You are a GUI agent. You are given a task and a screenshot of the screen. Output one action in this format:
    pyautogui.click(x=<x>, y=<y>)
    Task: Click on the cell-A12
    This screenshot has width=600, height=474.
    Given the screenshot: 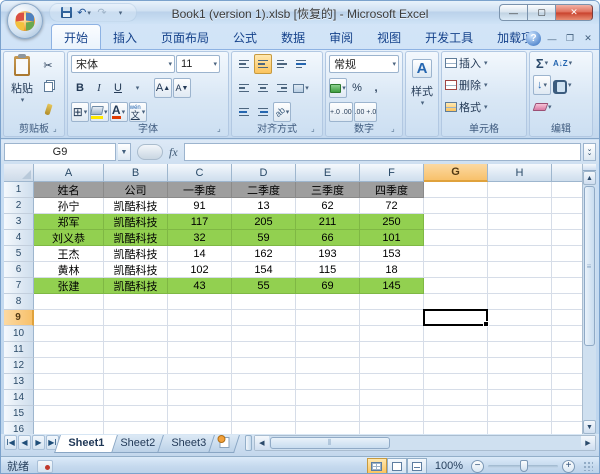 What is the action you would take?
    pyautogui.click(x=69, y=366)
    